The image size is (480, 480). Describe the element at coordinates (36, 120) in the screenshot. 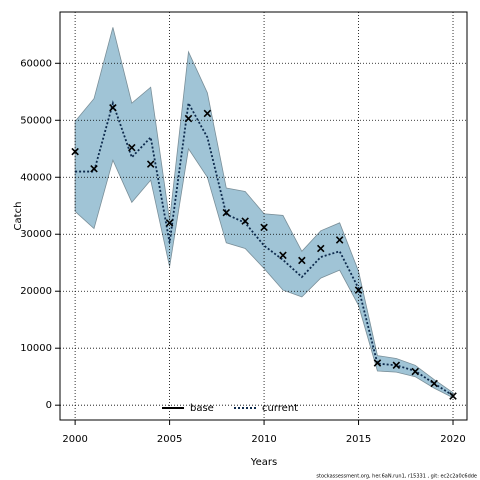

I see `y-tick-label: 50000` at that location.